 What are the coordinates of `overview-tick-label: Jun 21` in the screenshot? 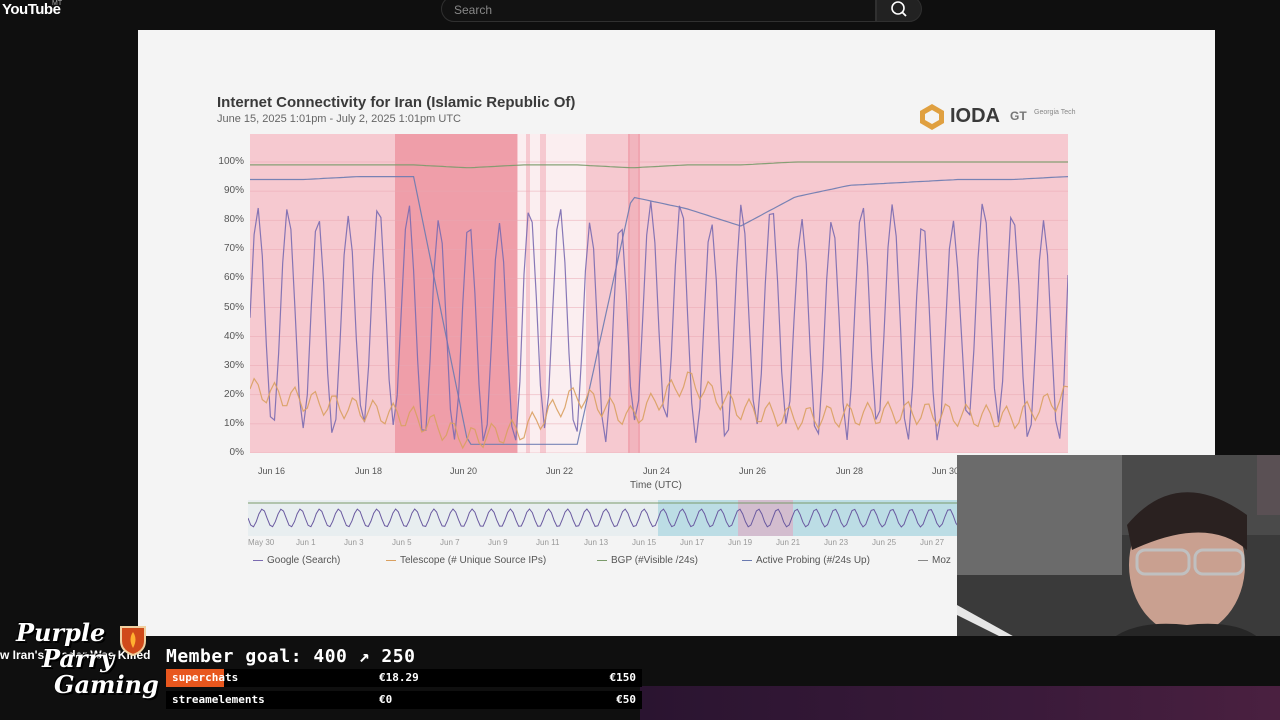 It's located at (788, 542).